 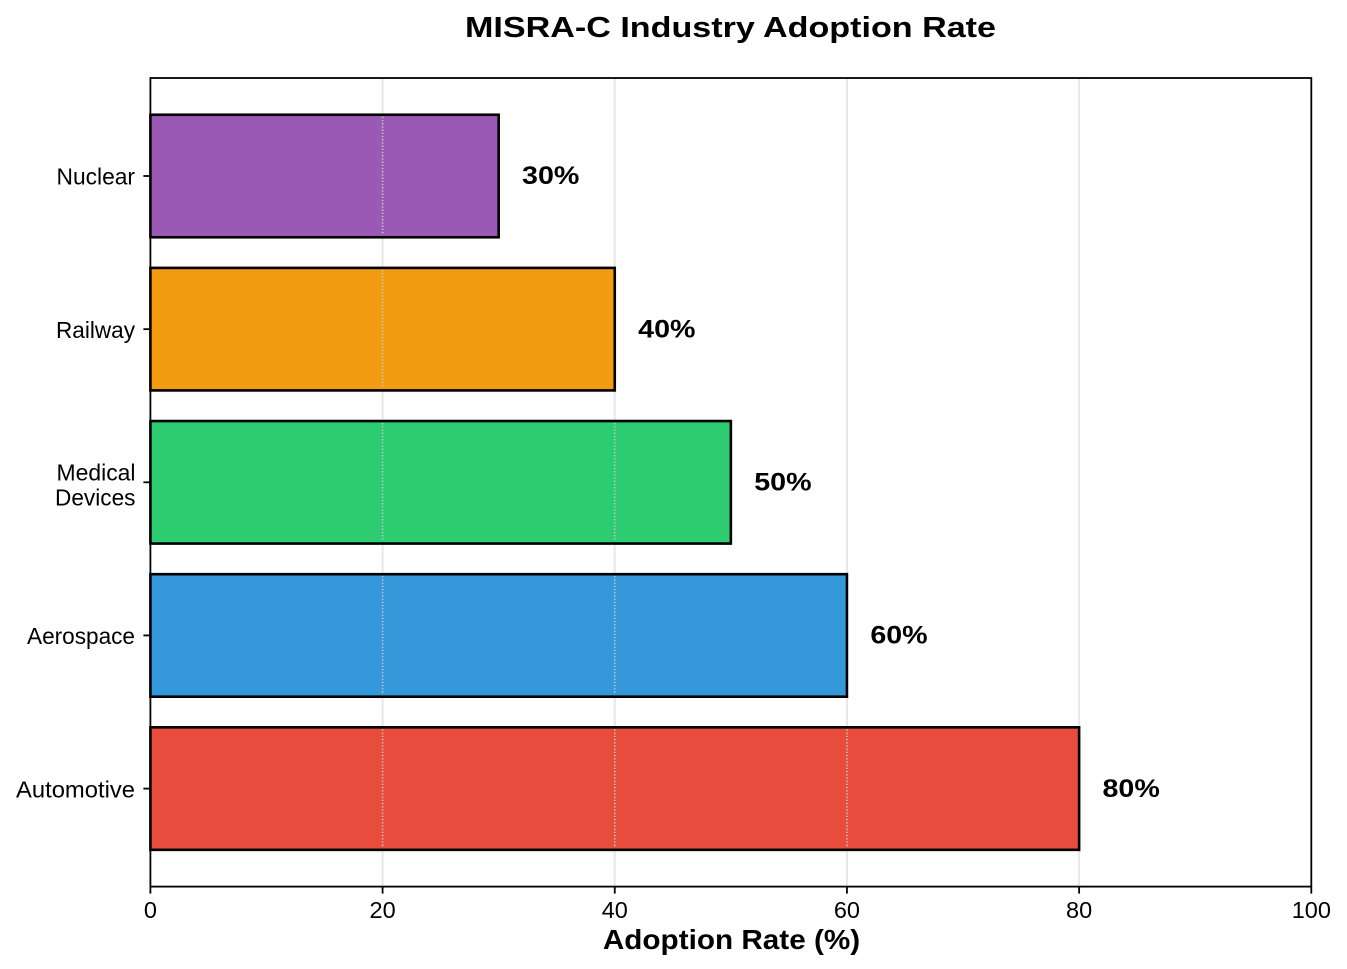 I want to click on svg-text: MISRA-C Industry Adoption Rate, so click(x=730, y=28).